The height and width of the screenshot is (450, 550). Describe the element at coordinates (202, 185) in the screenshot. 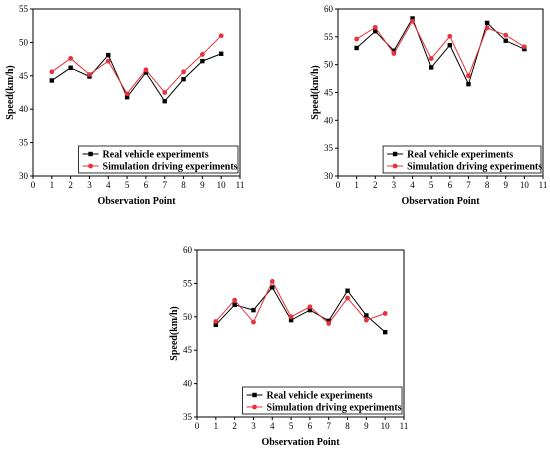

I see `x-tick-label: 9` at that location.